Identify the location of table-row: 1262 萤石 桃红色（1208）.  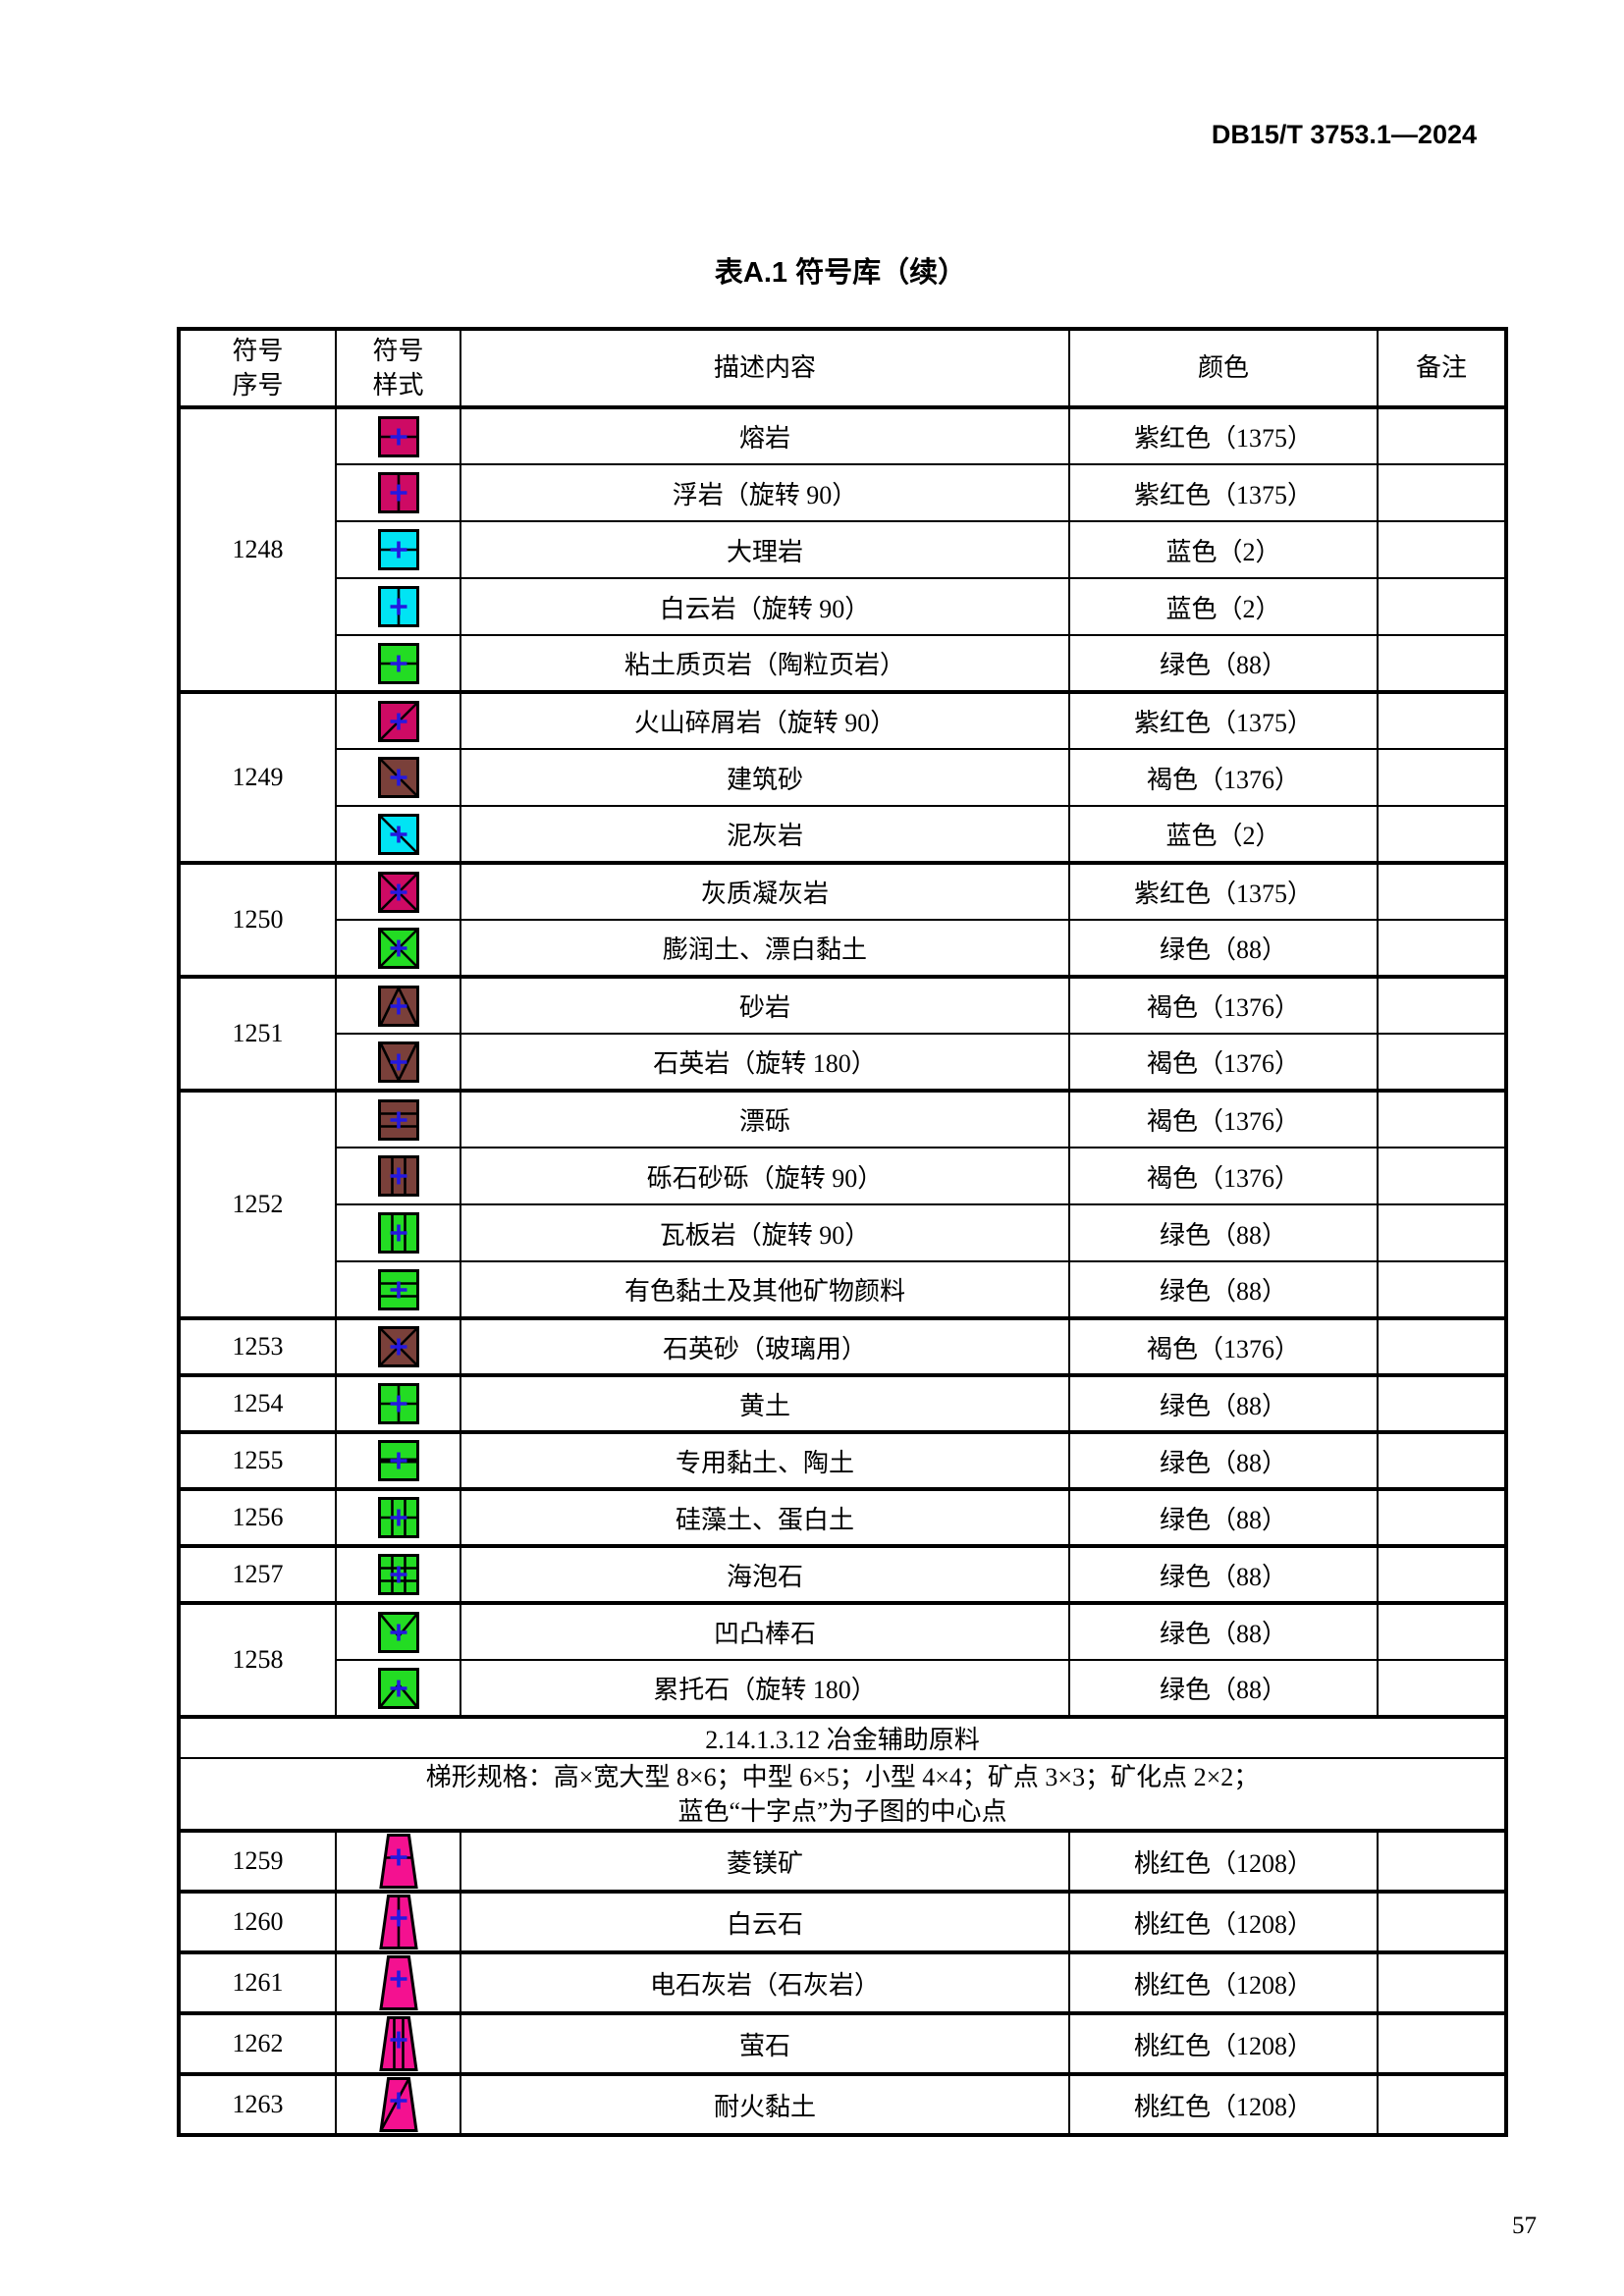
(842, 2043).